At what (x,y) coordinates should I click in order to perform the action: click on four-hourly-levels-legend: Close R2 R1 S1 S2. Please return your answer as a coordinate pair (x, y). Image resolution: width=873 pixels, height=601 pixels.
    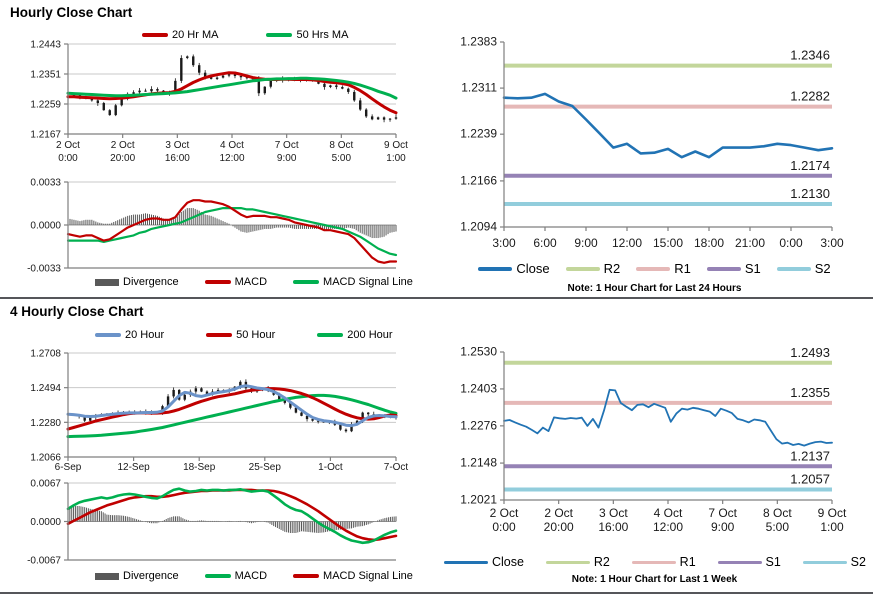
    Looking at the image, I should click on (655, 562).